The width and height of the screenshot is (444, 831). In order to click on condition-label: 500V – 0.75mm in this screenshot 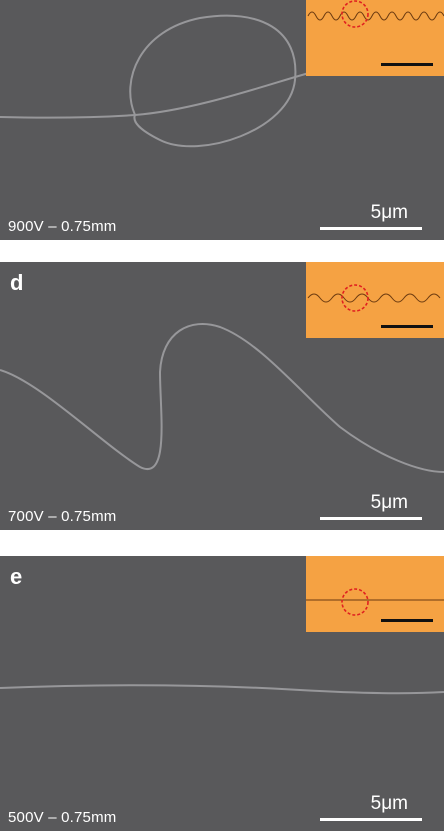, I will do `click(62, 817)`.